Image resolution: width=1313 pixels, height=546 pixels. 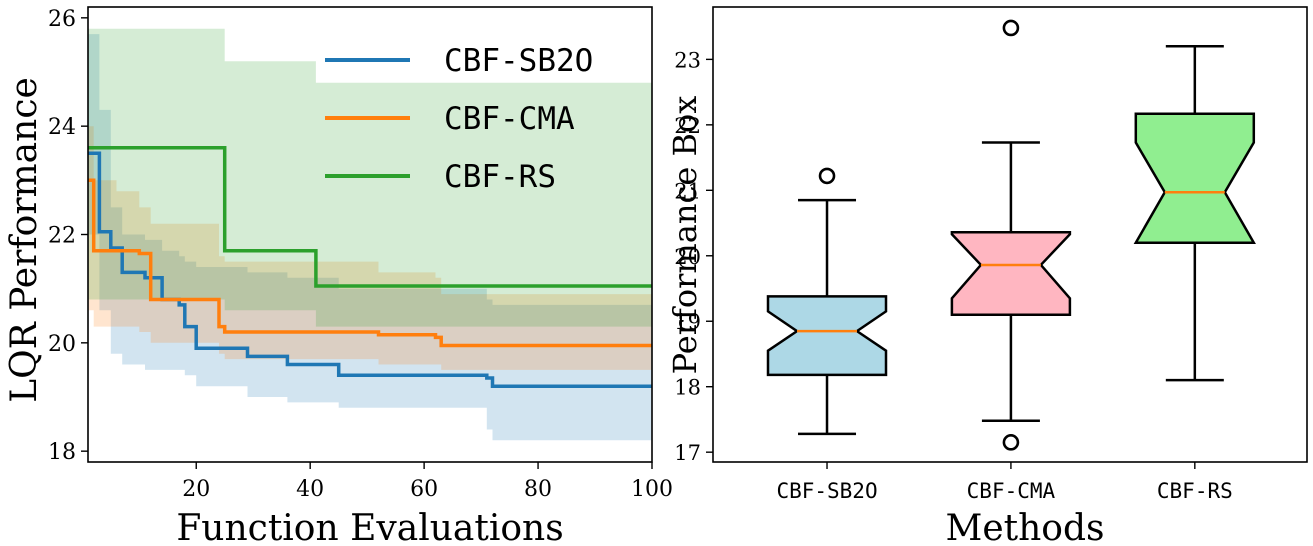 I want to click on legend: CBF-SB2O CBF-CMA CBF-RS, so click(x=459, y=119).